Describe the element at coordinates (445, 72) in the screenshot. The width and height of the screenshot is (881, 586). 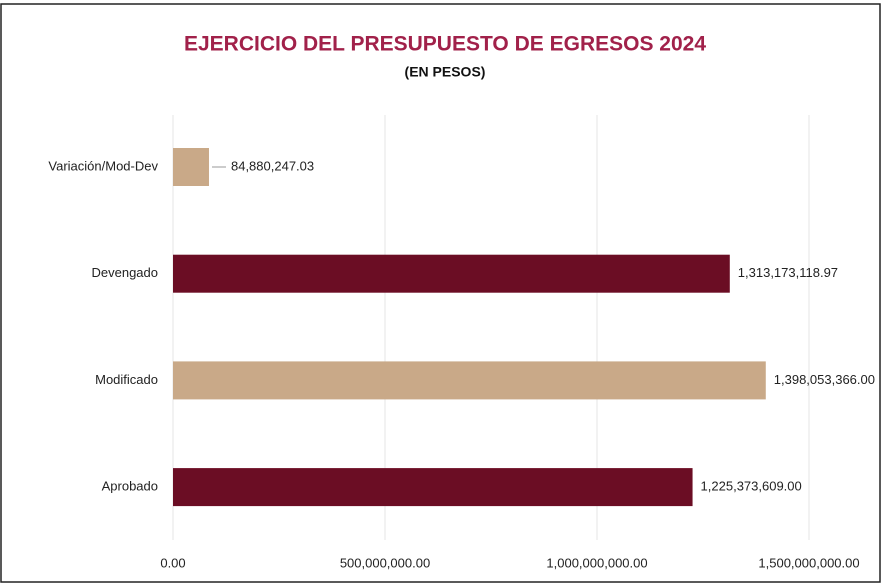
I see `chart-subtitle: (EN PESOS)` at that location.